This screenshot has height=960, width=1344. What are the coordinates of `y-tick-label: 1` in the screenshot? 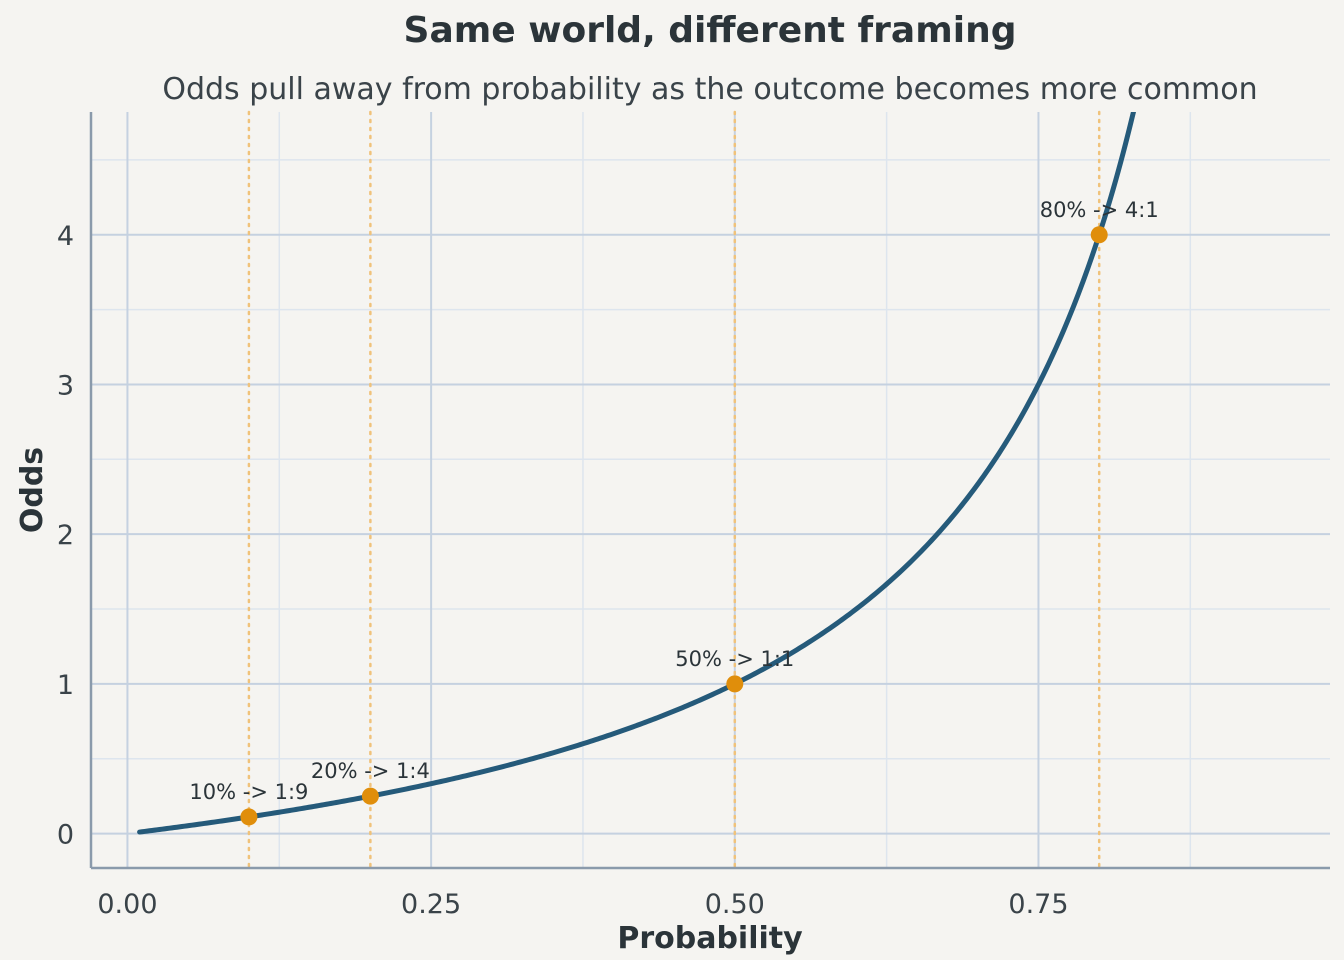 It's located at (65, 685).